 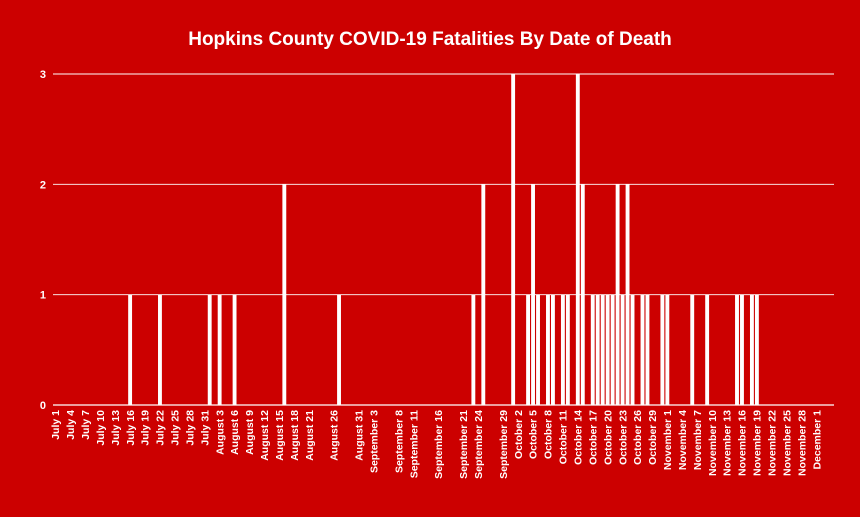 I want to click on x-tick-label: November 22, so click(x=772, y=443).